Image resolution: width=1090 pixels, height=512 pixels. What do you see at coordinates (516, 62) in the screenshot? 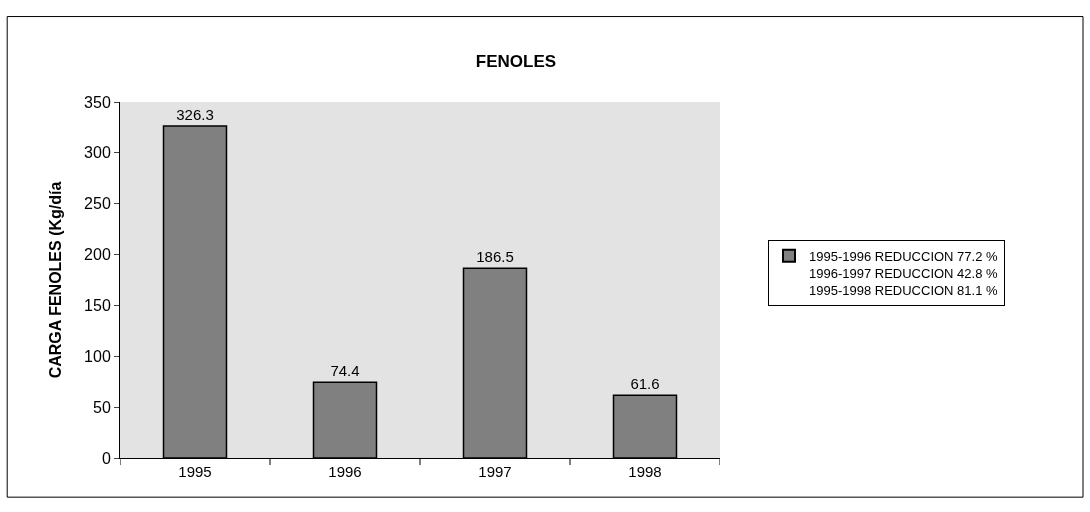
I see `chart-title: FENOLES` at bounding box center [516, 62].